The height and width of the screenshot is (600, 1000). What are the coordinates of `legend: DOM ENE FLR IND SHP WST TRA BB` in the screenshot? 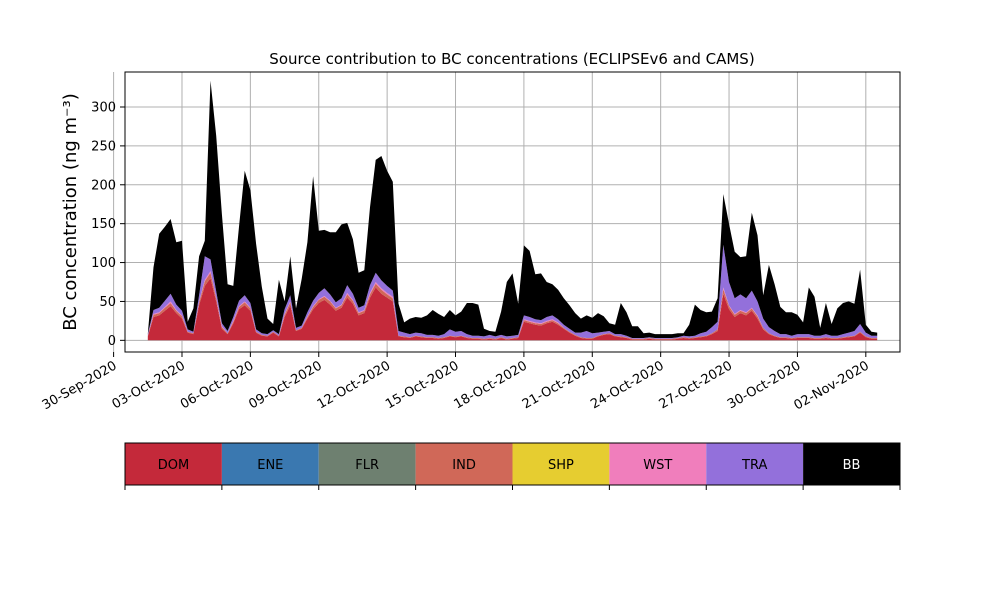 It's located at (512, 466).